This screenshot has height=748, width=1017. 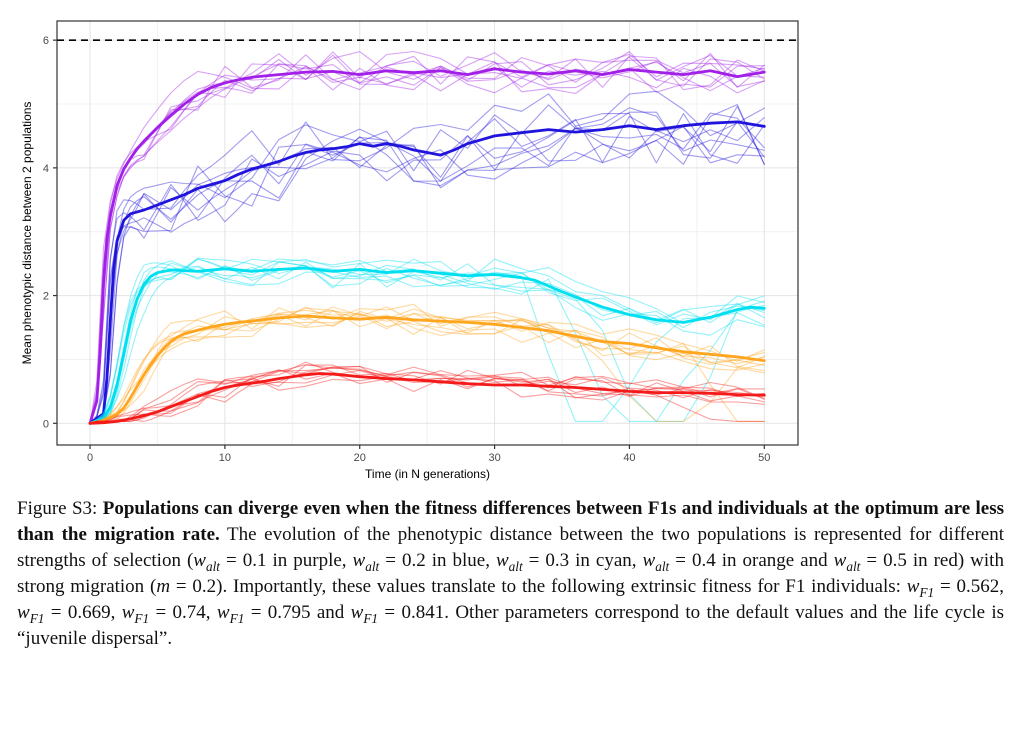 What do you see at coordinates (163, 586) in the screenshot?
I see `math-variable: m` at bounding box center [163, 586].